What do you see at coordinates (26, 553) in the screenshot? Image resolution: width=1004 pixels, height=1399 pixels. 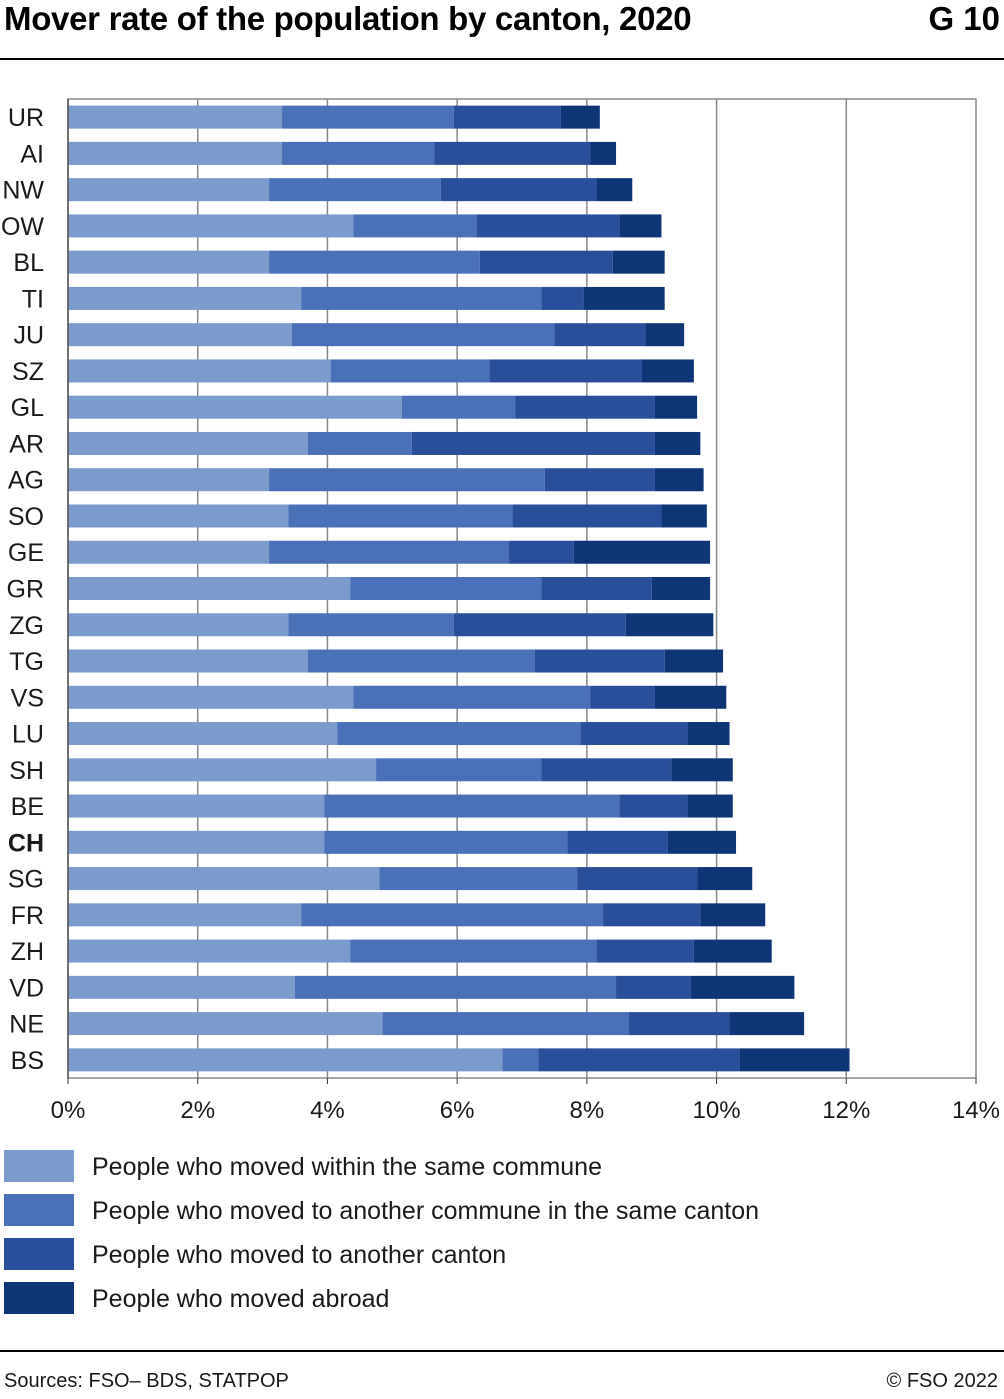 I see `y-category-label: GE` at bounding box center [26, 553].